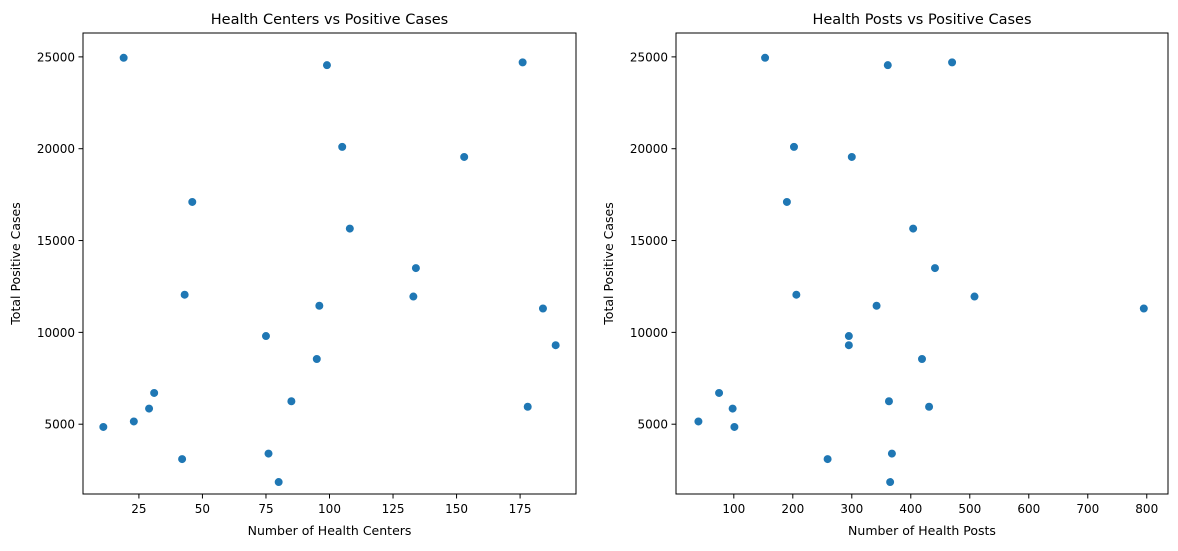 The height and width of the screenshot is (551, 1178). I want to click on x-tick-label: 500, so click(969, 509).